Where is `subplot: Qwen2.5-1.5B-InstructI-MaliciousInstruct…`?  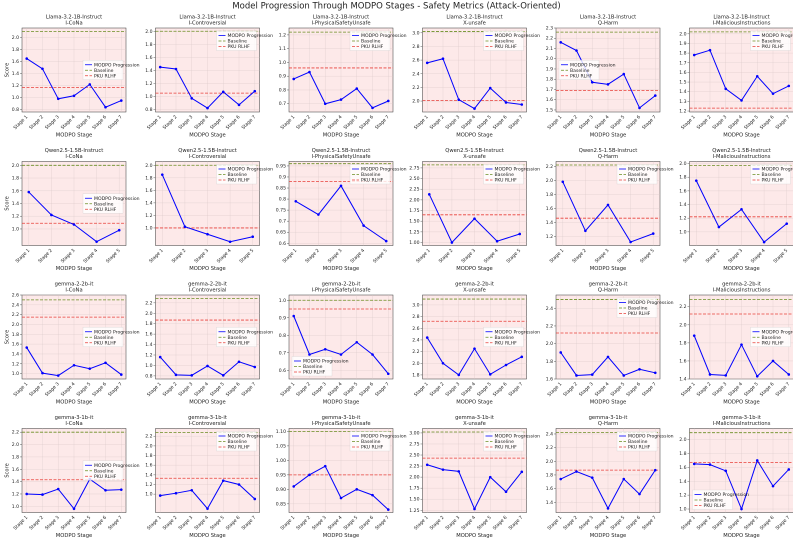 subplot: Qwen2.5-1.5B-InstructI-MaliciousInstruct… is located at coordinates (736, 210).